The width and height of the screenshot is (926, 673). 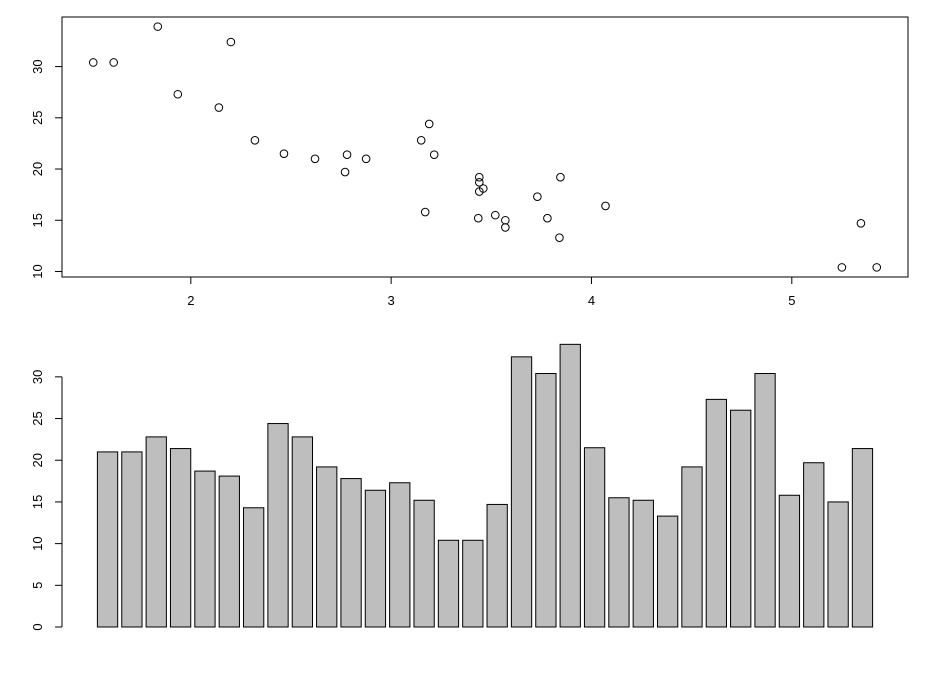 I want to click on y-tick-label: 5, so click(x=37, y=585).